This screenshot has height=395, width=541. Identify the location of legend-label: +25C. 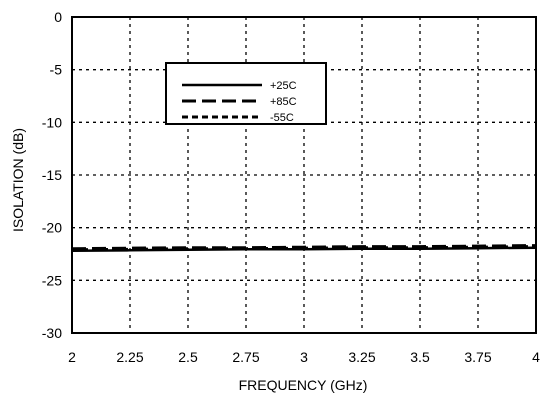
(283, 86).